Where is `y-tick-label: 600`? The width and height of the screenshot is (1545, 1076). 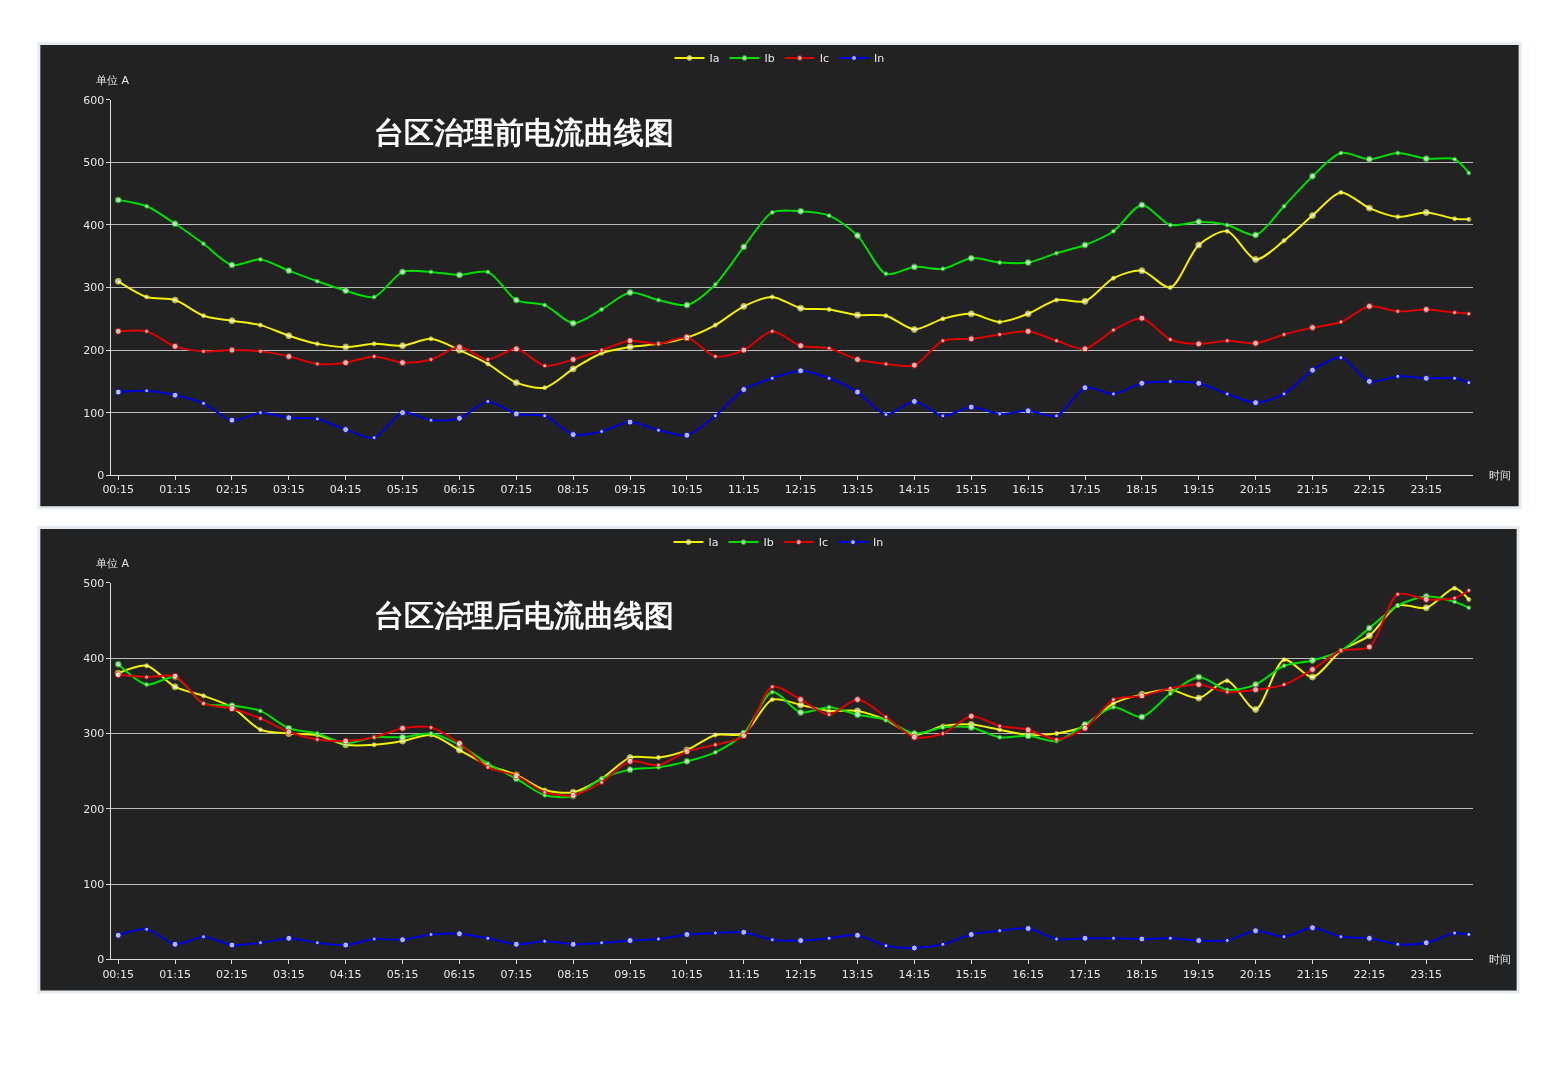 y-tick-label: 600 is located at coordinates (94, 100).